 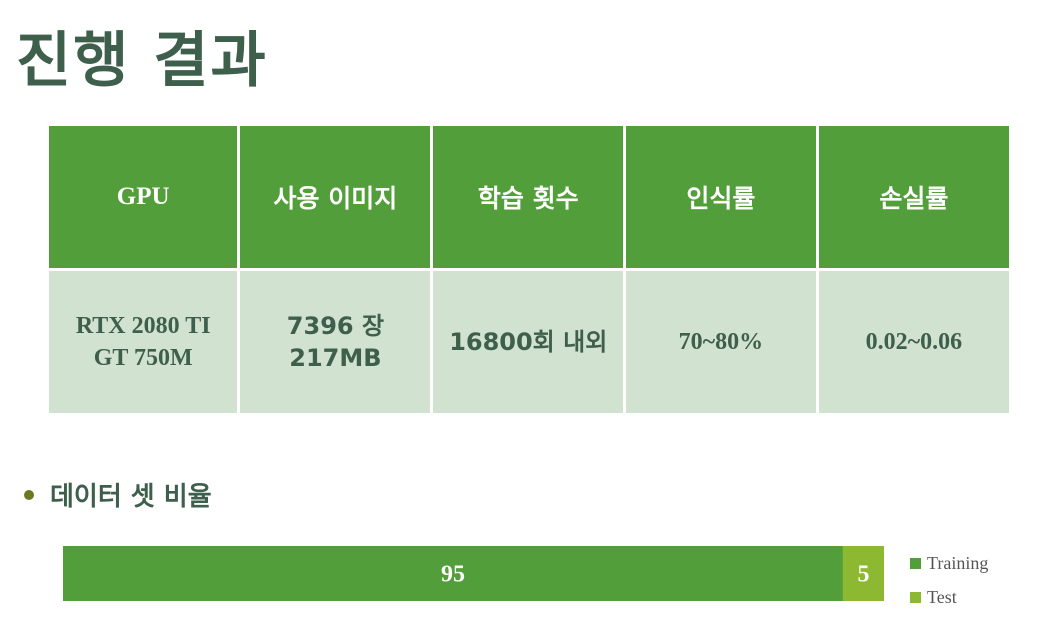 I want to click on cell-accuracy: 70~80%, so click(x=721, y=342).